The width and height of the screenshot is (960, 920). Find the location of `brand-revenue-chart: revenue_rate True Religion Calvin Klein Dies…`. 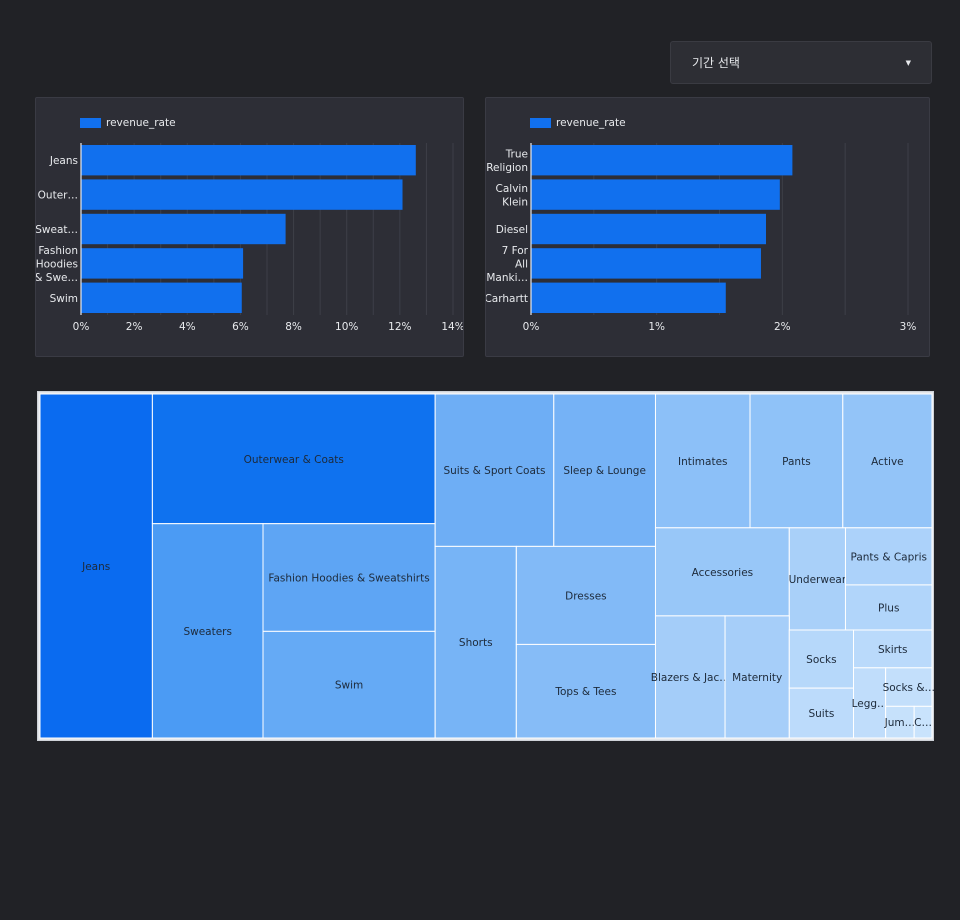

brand-revenue-chart: revenue_rate True Religion Calvin Klein Dies… is located at coordinates (707, 227).